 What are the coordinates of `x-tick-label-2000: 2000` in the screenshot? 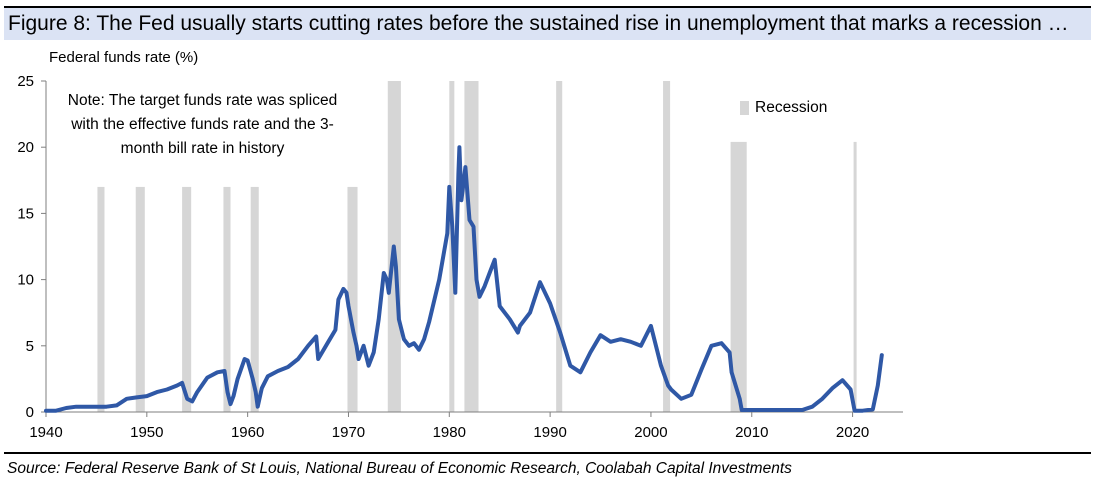 It's located at (650, 432).